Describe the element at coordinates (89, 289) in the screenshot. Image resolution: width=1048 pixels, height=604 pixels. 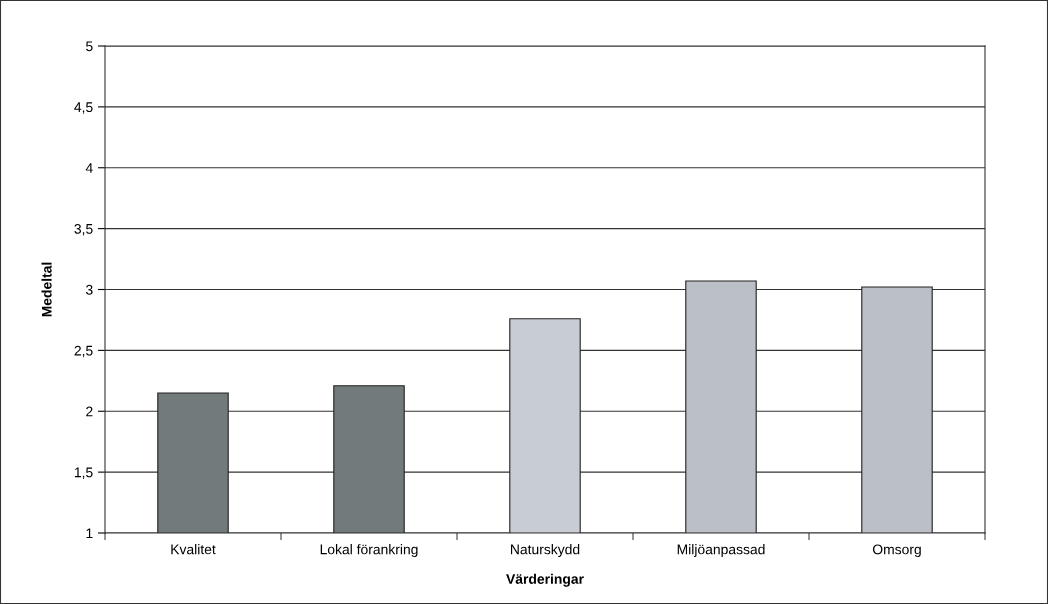
I see `y-tick-label: 3` at that location.